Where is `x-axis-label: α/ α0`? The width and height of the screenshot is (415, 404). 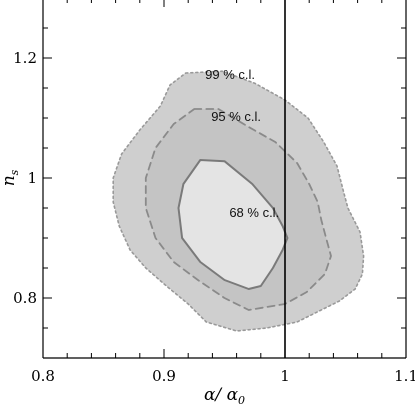
x-axis-label: α/ α0 is located at coordinates (224, 394).